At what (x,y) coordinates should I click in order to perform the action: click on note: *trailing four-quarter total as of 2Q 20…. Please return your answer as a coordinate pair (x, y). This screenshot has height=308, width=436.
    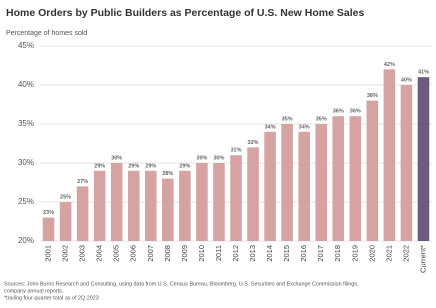
    Looking at the image, I should click on (51, 298).